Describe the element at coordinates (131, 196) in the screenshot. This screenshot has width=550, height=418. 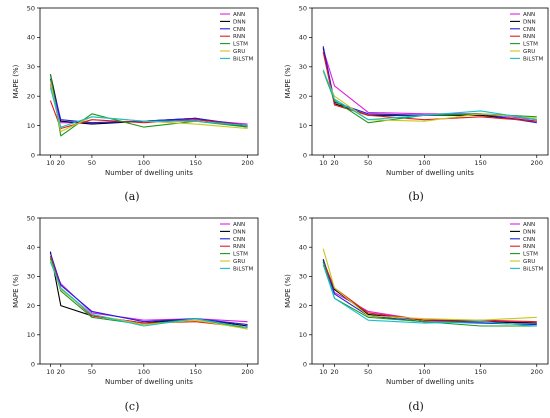
I see `panel-caption: (a)` at that location.